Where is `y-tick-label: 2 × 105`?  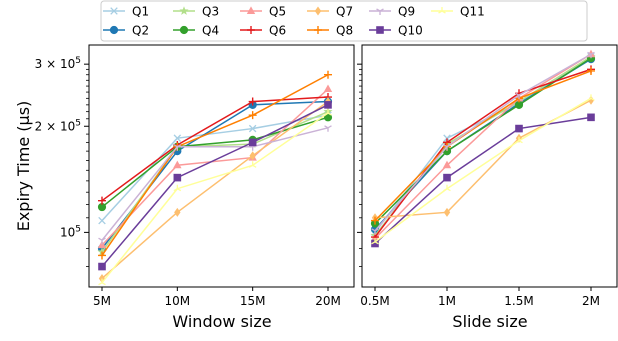 y-tick-label: 2 × 105 is located at coordinates (58, 125).